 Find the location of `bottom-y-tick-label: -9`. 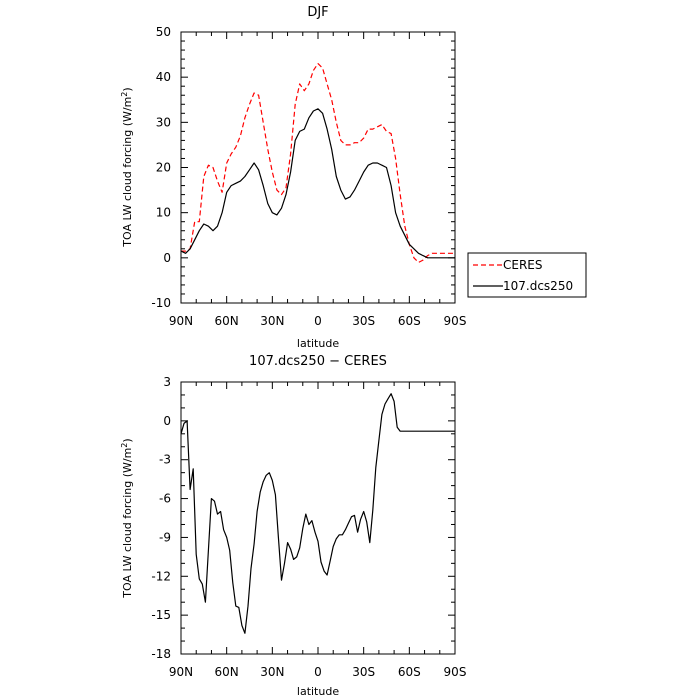

bottom-y-tick-label: -9 is located at coordinates (165, 537).